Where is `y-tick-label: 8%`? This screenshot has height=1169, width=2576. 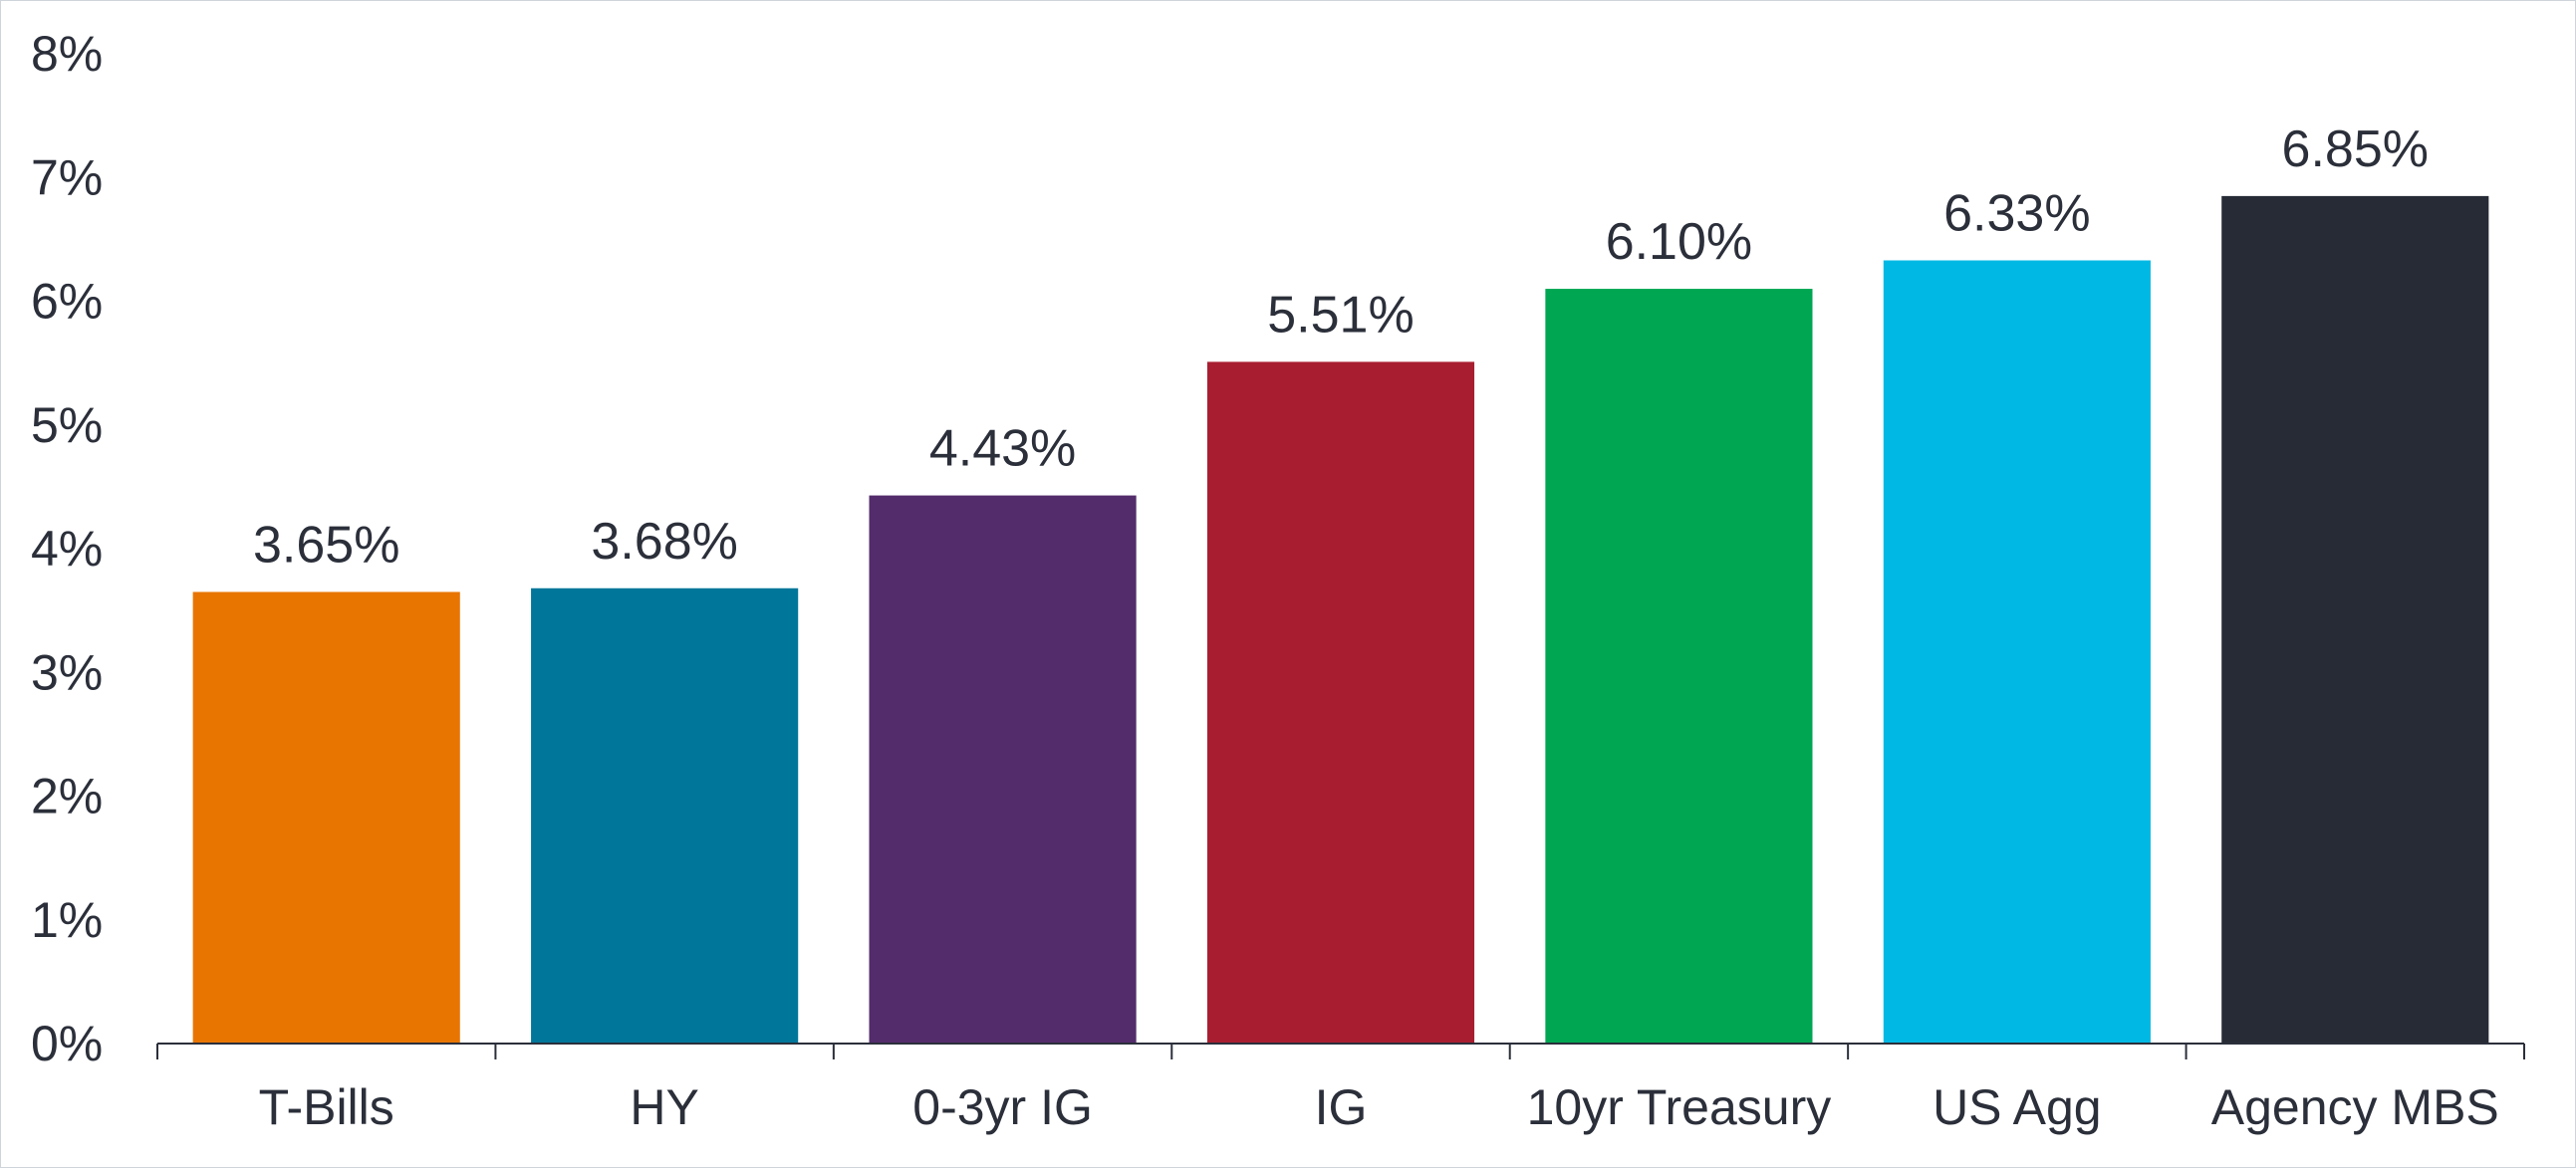
y-tick-label: 8% is located at coordinates (67, 54).